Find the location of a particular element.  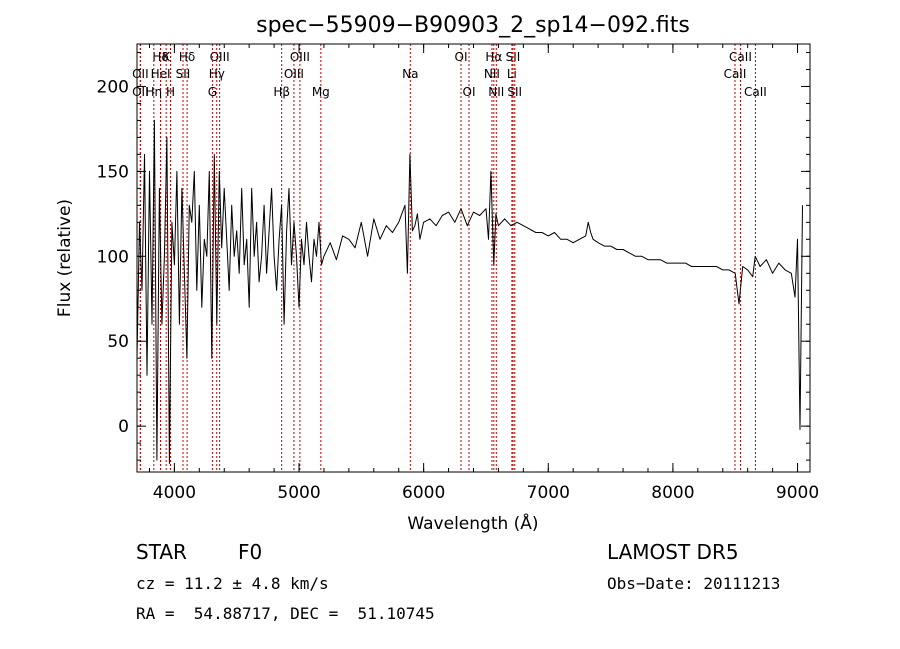

x-tick-label: 7000 is located at coordinates (548, 493).